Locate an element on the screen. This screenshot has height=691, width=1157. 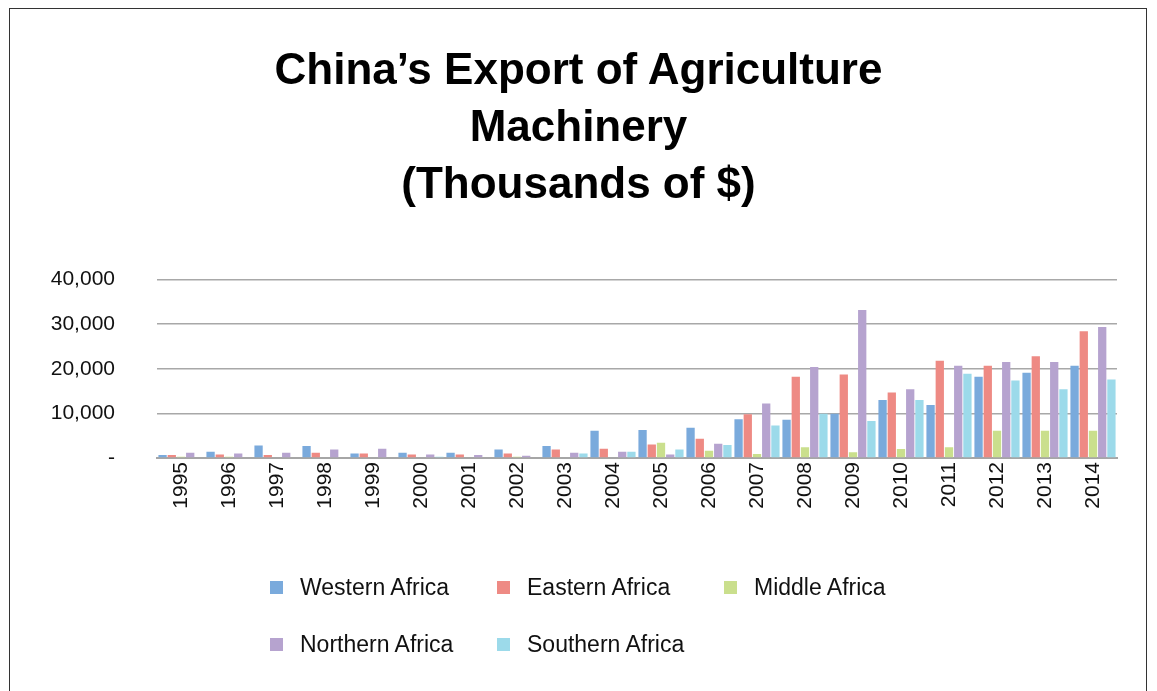
x-tick-label: 2000 is located at coordinates (419, 485).